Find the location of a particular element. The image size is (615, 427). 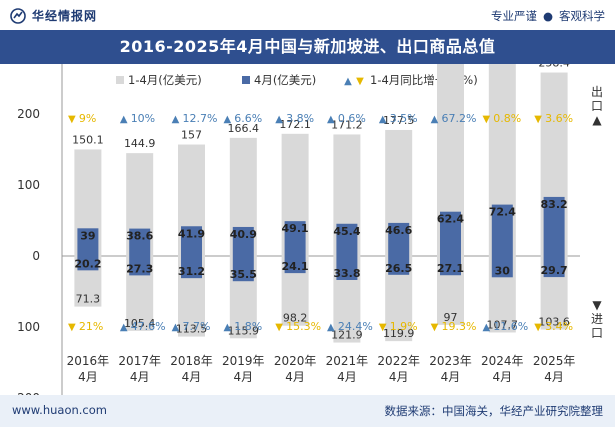

export-label-text: 出口 is located at coordinates (596, 99).